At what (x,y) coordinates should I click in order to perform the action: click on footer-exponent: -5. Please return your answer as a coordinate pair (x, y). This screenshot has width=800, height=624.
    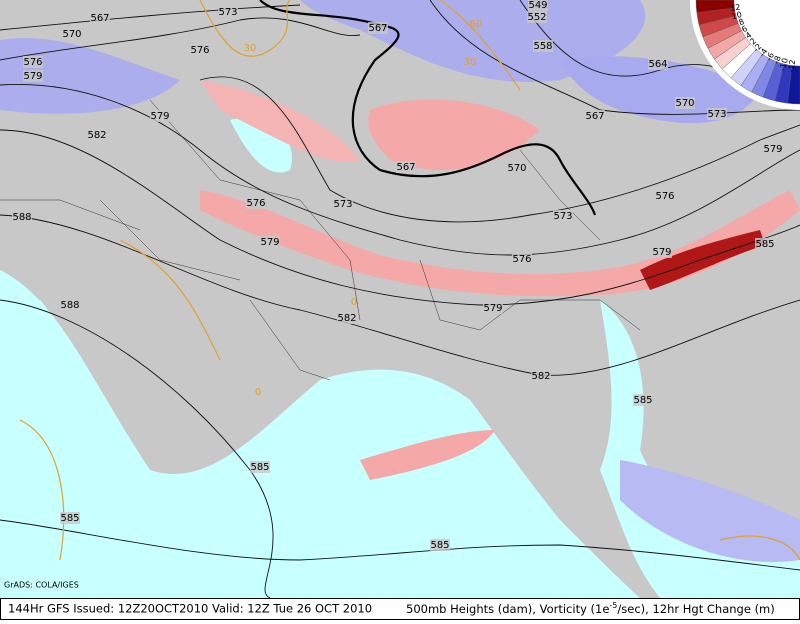
    Looking at the image, I should click on (613, 605).